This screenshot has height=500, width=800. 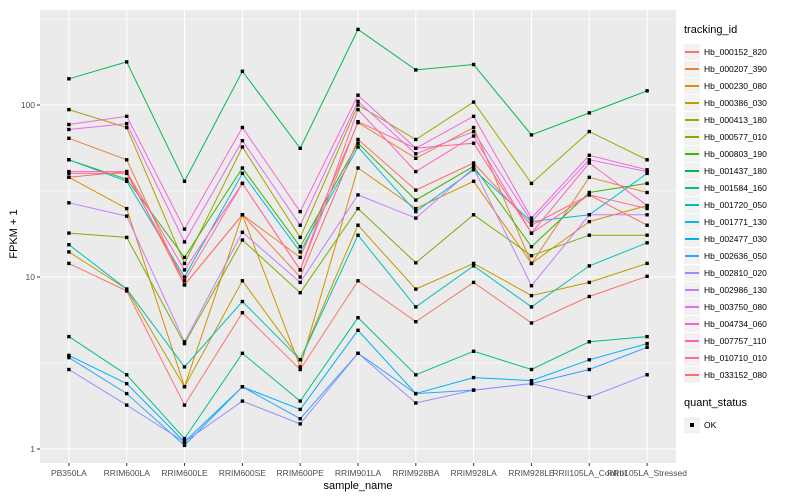 What do you see at coordinates (741, 424) in the screenshot?
I see `legend-item-ok: OK` at bounding box center [741, 424].